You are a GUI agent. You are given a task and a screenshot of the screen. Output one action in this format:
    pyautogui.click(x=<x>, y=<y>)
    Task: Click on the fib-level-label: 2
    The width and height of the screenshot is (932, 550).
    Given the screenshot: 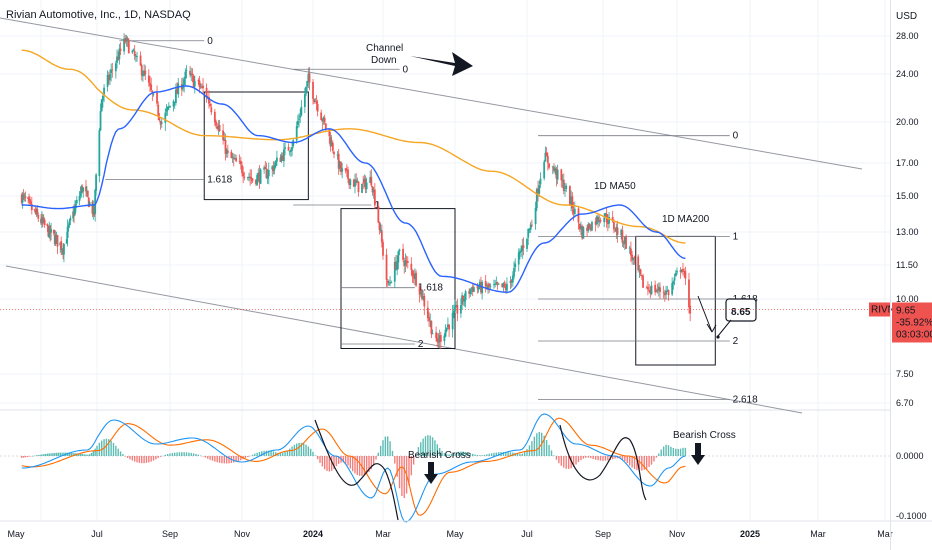 What is the action you would take?
    pyautogui.click(x=736, y=341)
    